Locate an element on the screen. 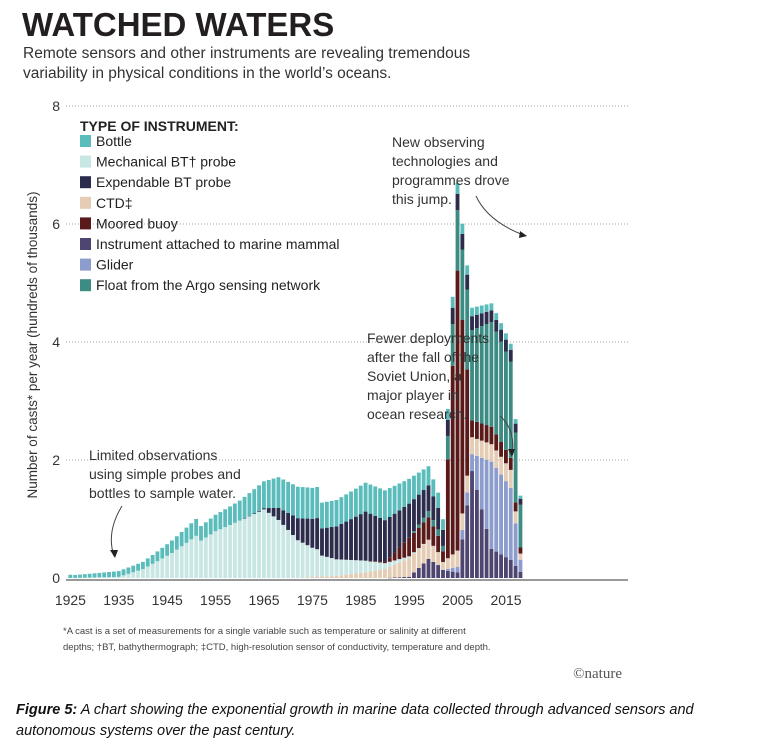 The image size is (759, 751). bar-segment-xbt-1992 is located at coordinates (394, 533).